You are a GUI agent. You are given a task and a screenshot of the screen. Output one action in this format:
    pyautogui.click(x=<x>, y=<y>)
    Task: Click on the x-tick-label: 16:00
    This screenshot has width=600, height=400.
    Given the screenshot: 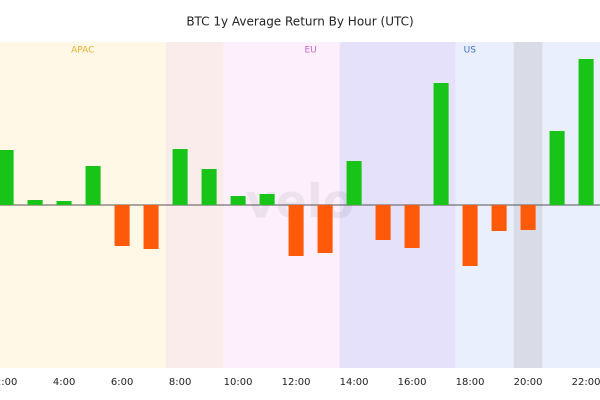 What is the action you would take?
    pyautogui.click(x=412, y=382)
    